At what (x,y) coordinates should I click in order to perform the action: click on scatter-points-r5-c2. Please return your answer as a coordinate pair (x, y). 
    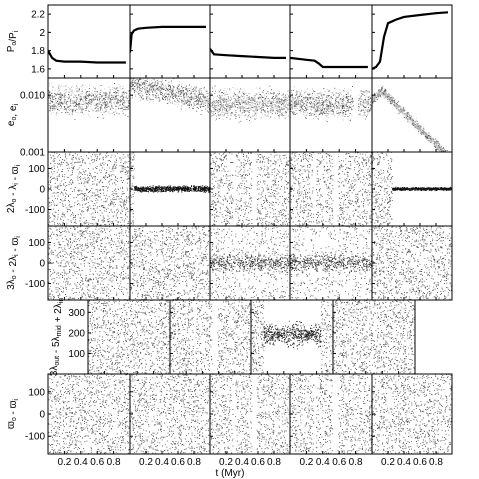
    Looking at the image, I should click on (250, 414).